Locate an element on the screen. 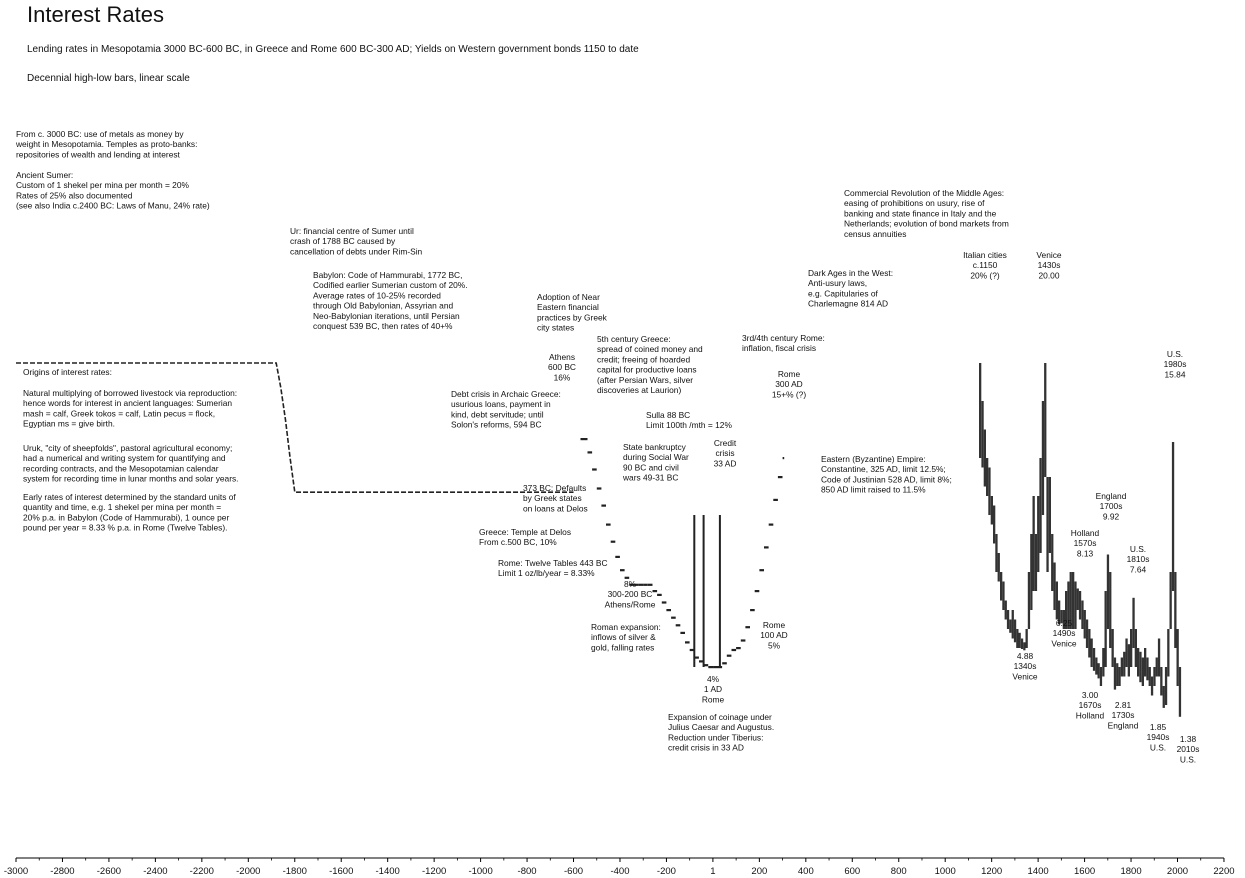  annotation-line: Rates of 25% also documented is located at coordinates (74, 195).